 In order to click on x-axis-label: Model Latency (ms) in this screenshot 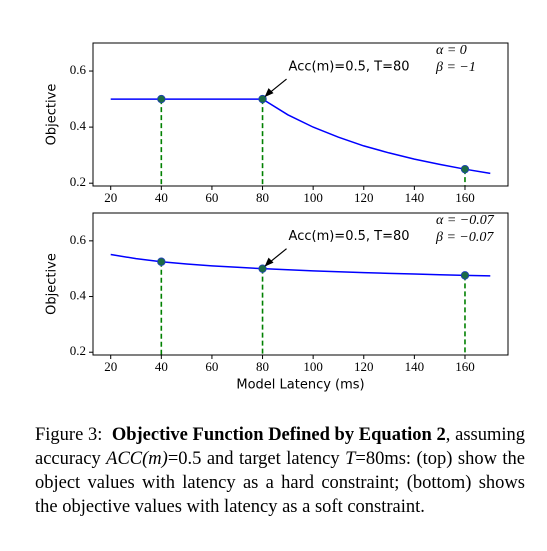, I will do `click(300, 385)`.